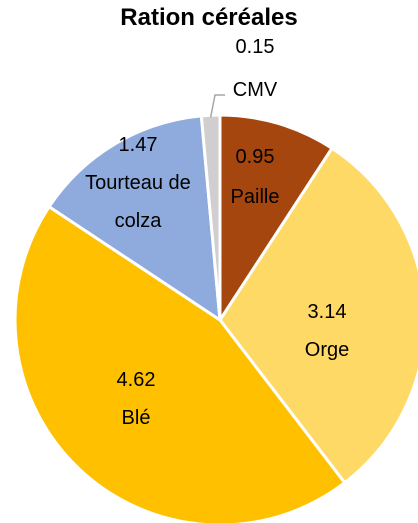  I want to click on leader-line, so click(217, 106).